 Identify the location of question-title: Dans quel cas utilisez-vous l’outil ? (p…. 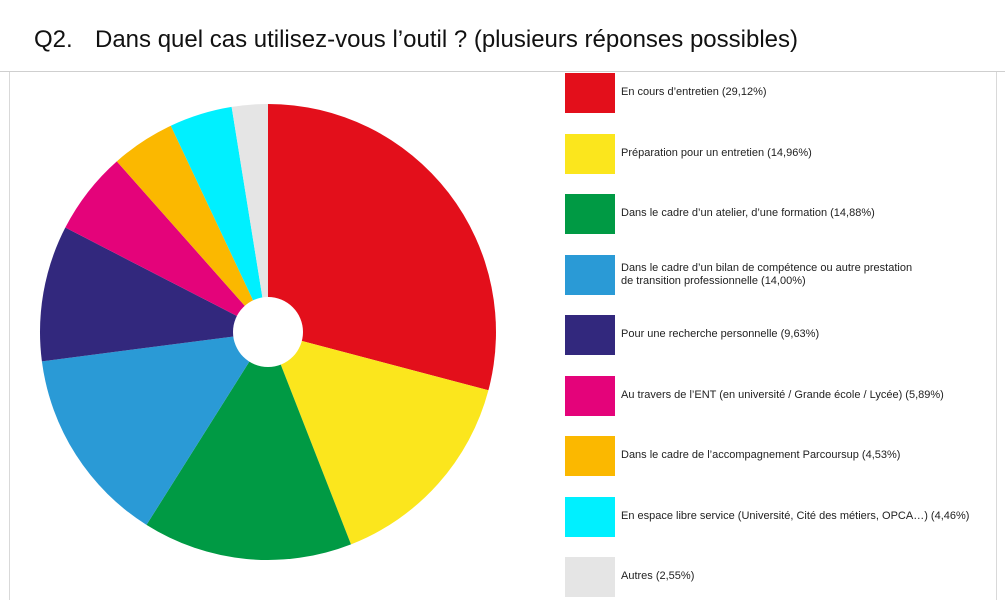
(446, 39).